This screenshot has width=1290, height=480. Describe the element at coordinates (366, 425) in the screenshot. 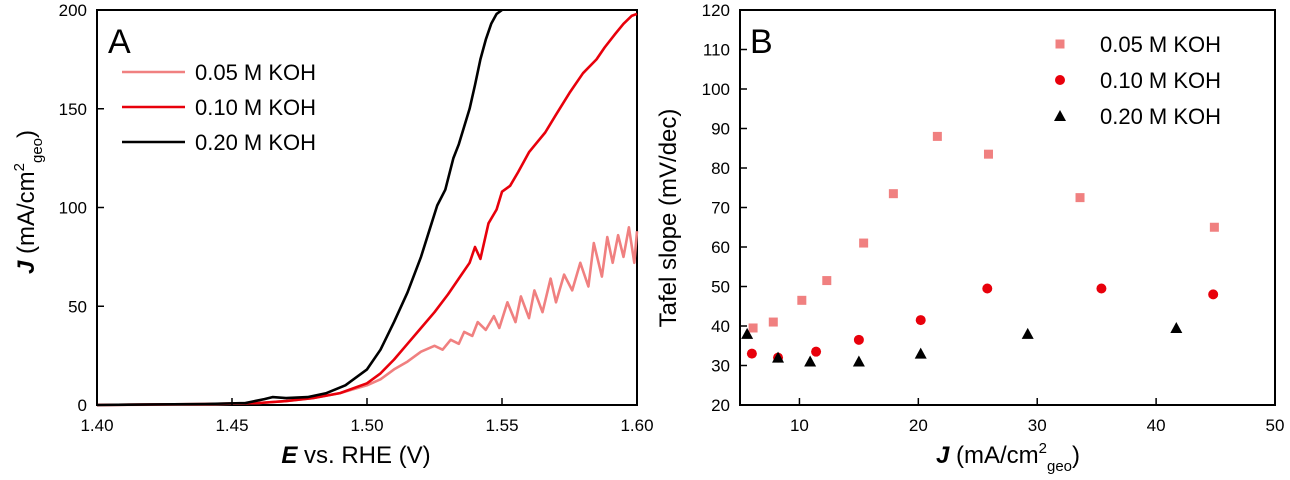

I see `panel-a-x-tick-label: 1.50` at that location.